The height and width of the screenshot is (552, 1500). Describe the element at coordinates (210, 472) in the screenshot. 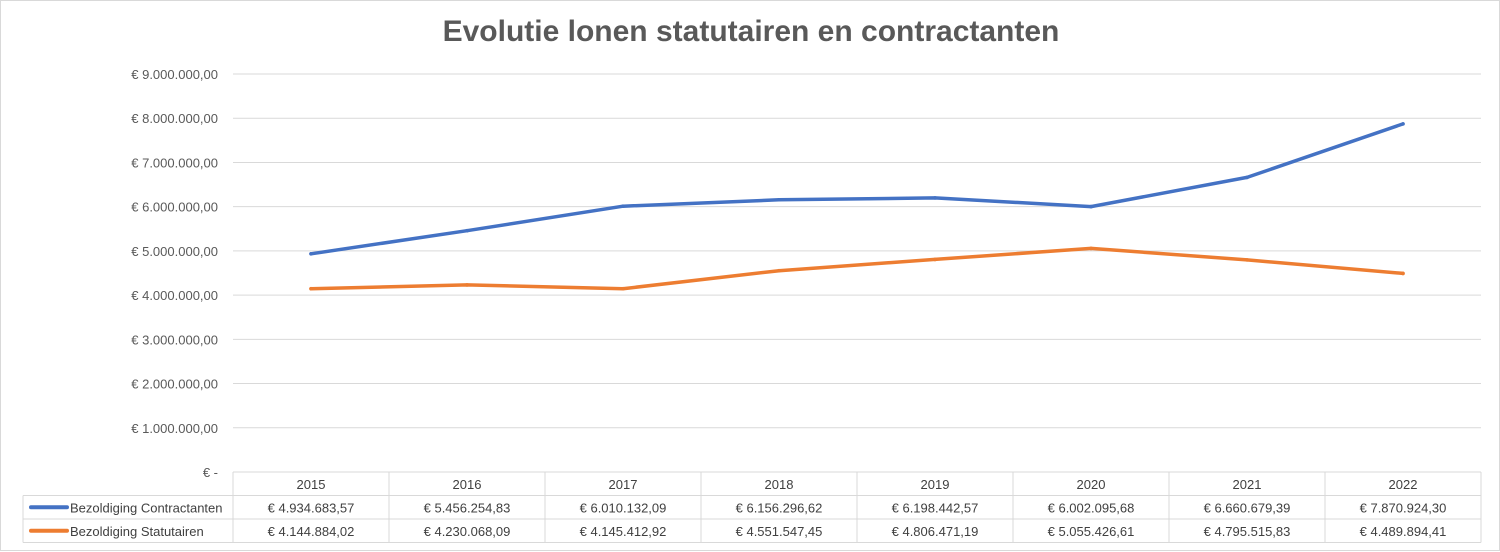

I see `y-tick-label: € -` at that location.